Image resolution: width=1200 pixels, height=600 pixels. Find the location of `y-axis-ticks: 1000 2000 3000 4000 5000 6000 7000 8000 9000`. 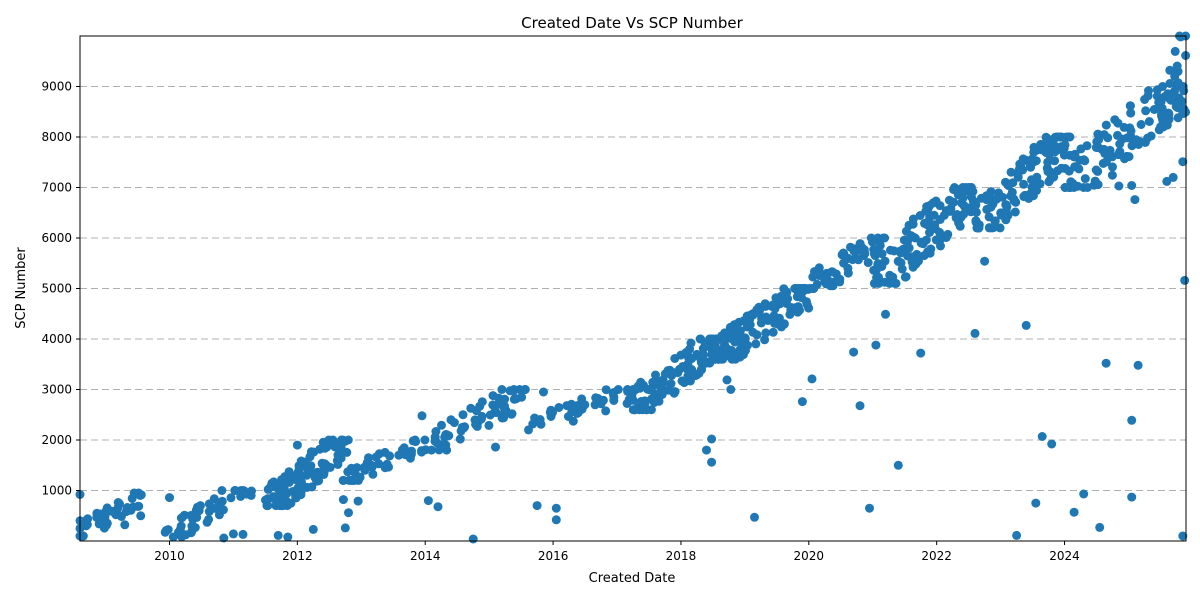

y-axis-ticks: 1000 2000 3000 4000 5000 6000 7000 8000 9000 is located at coordinates (60, 289).